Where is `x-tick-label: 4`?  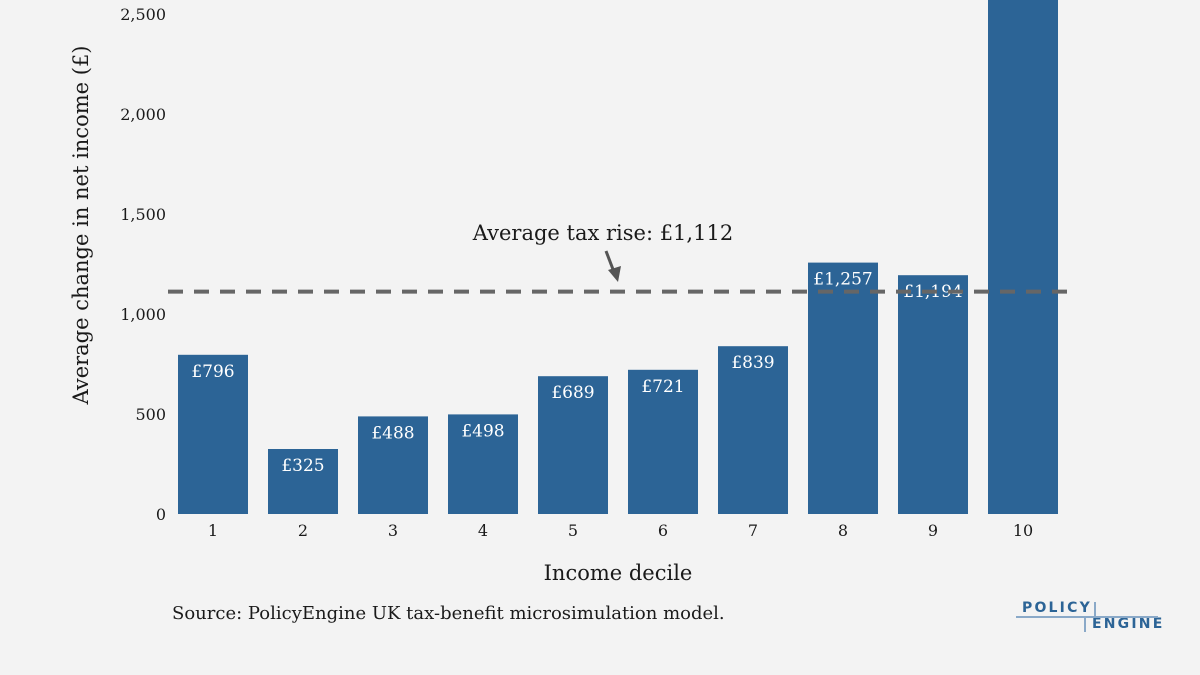
x-tick-label: 4 is located at coordinates (483, 530).